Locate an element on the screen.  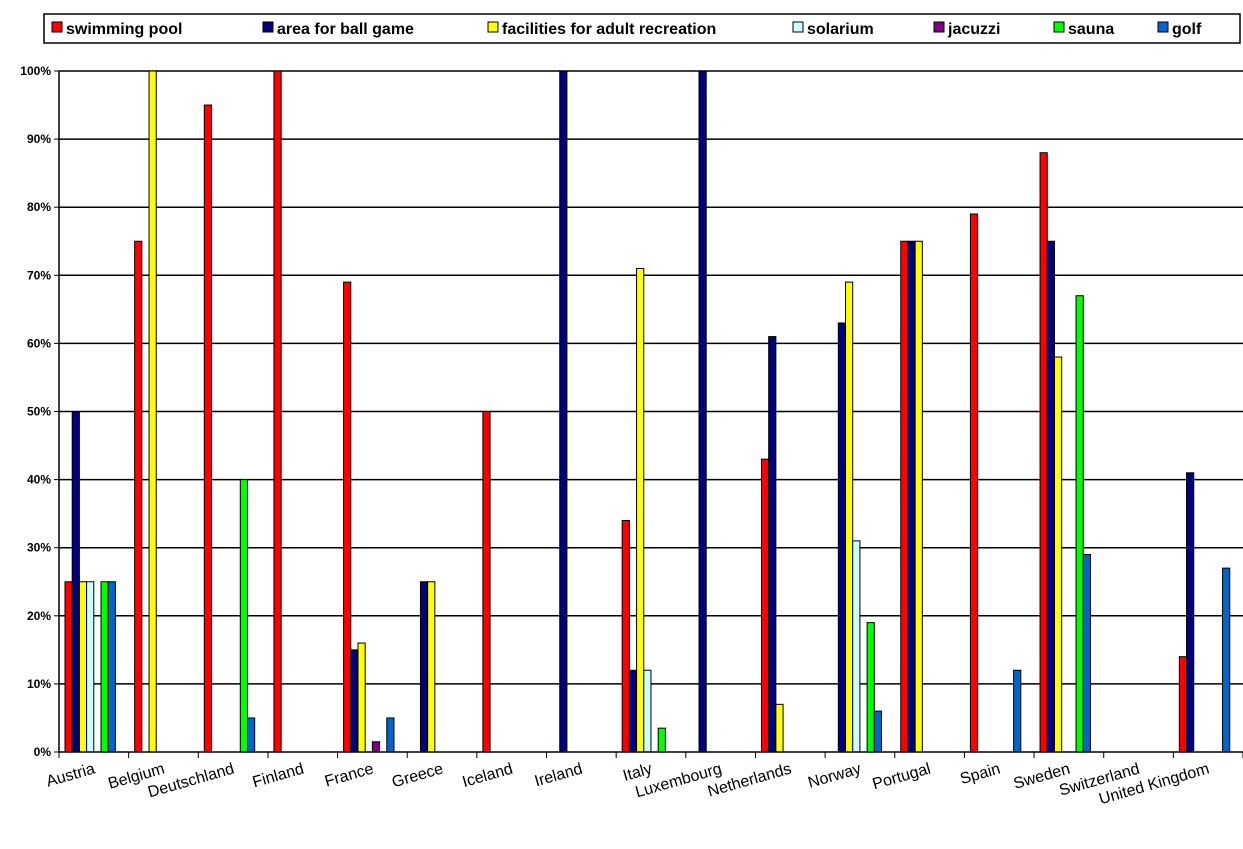
y-tick-label: 100% is located at coordinates (35, 71).